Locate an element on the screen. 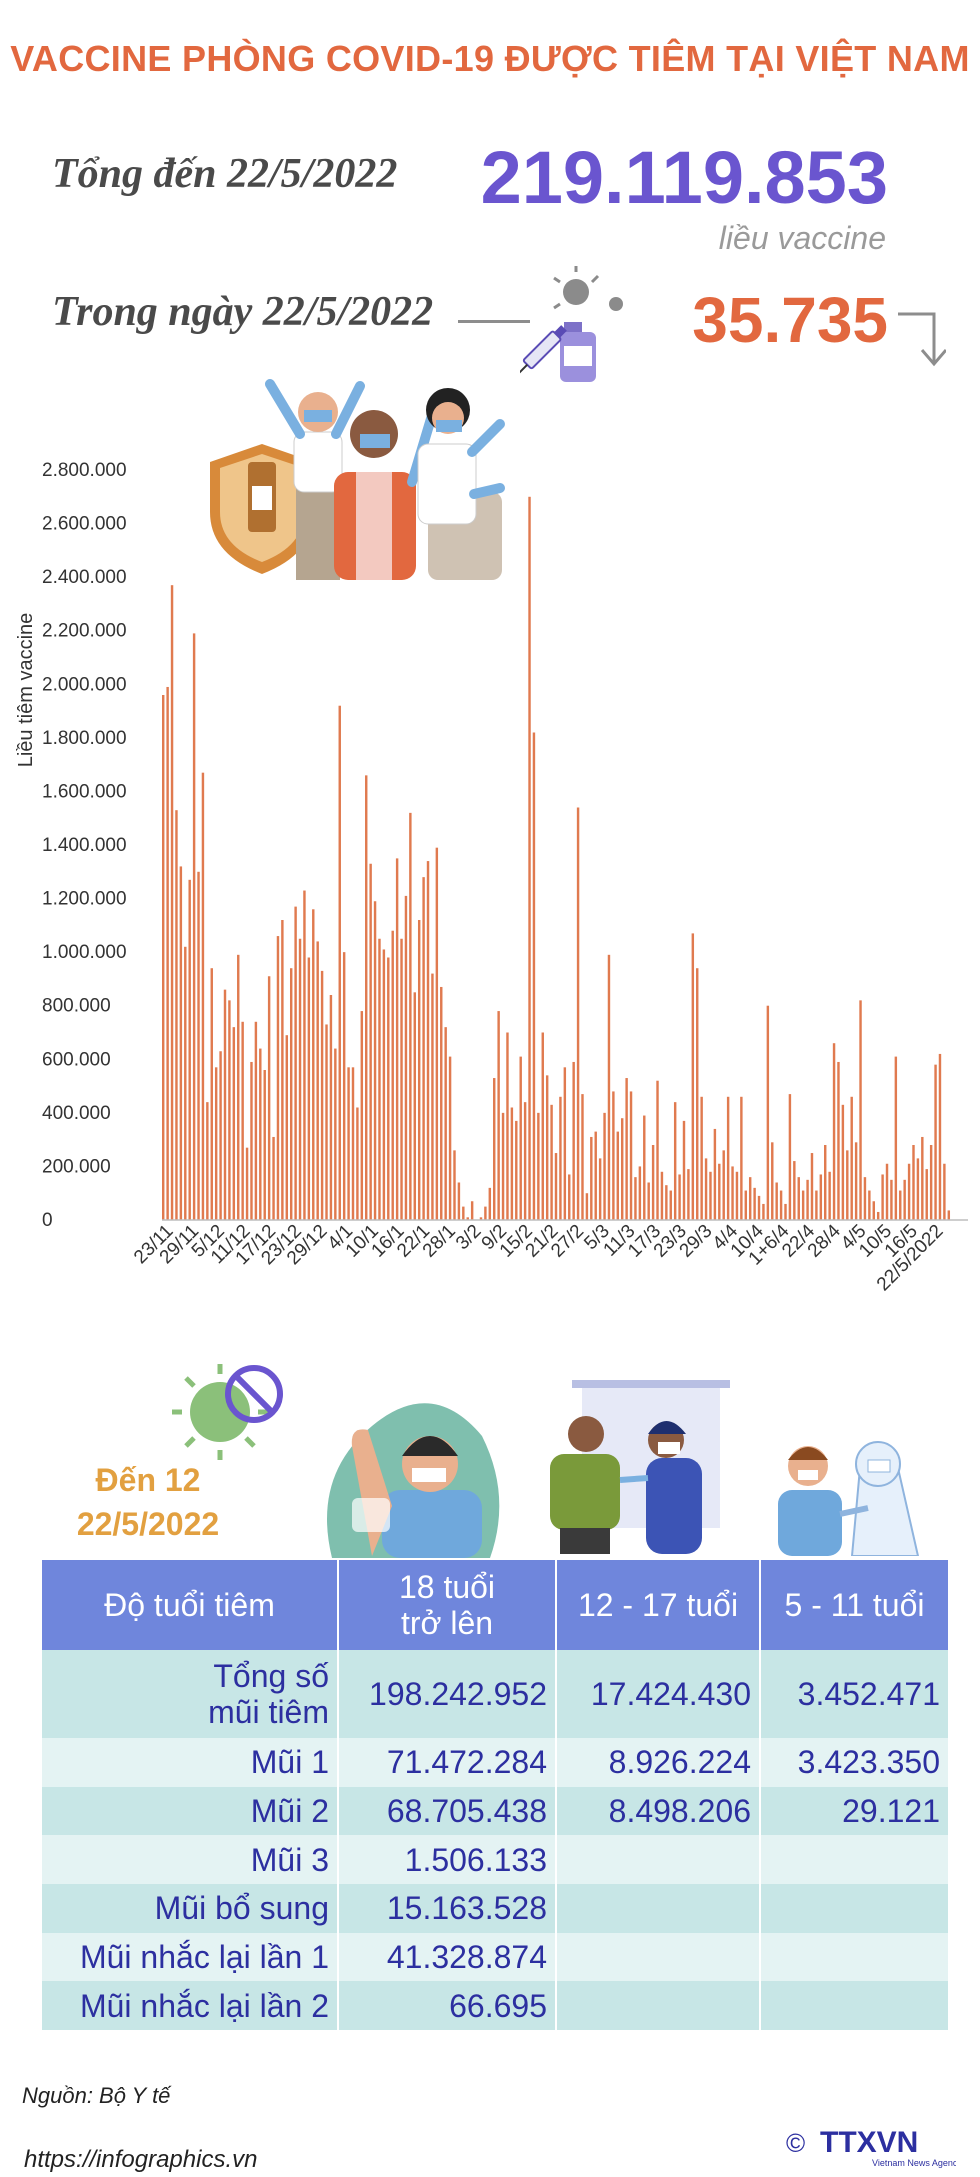  y-tick-label: 2.200.000 is located at coordinates (84, 631).